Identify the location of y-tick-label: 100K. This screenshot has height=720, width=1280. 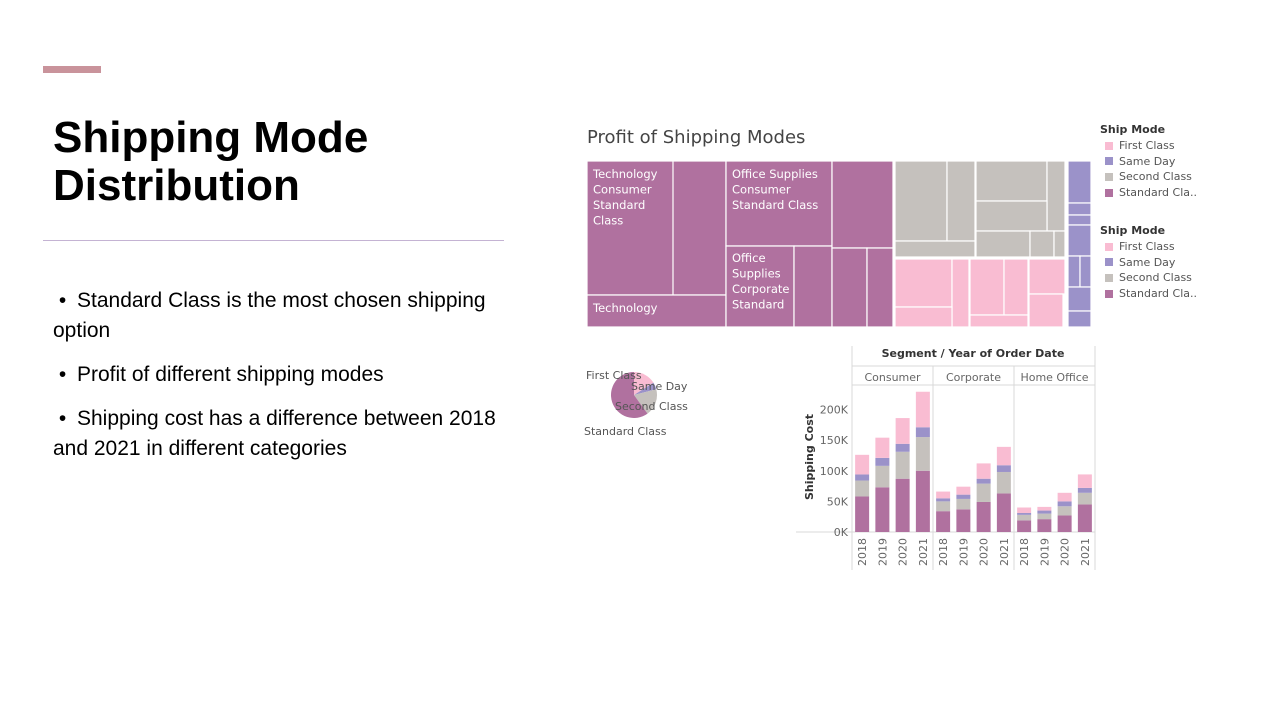
(834, 471).